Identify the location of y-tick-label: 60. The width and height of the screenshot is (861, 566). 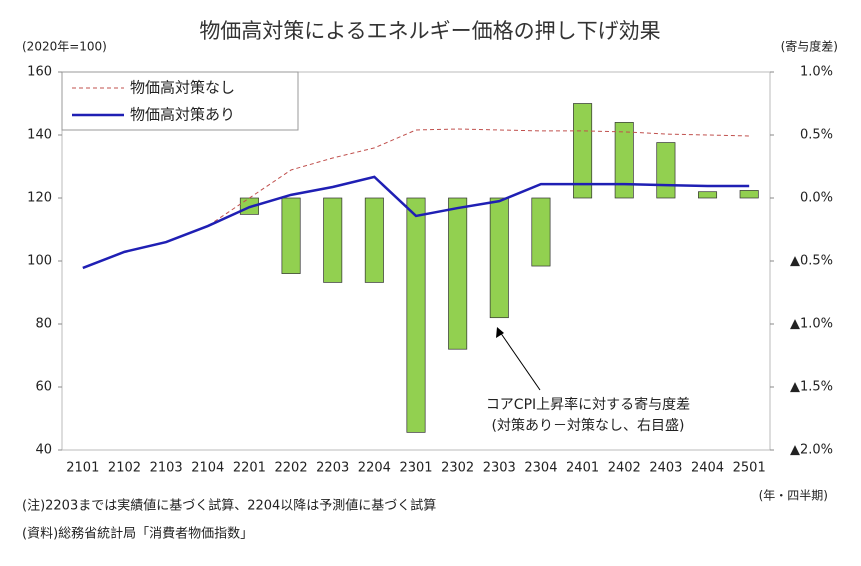
(43, 387).